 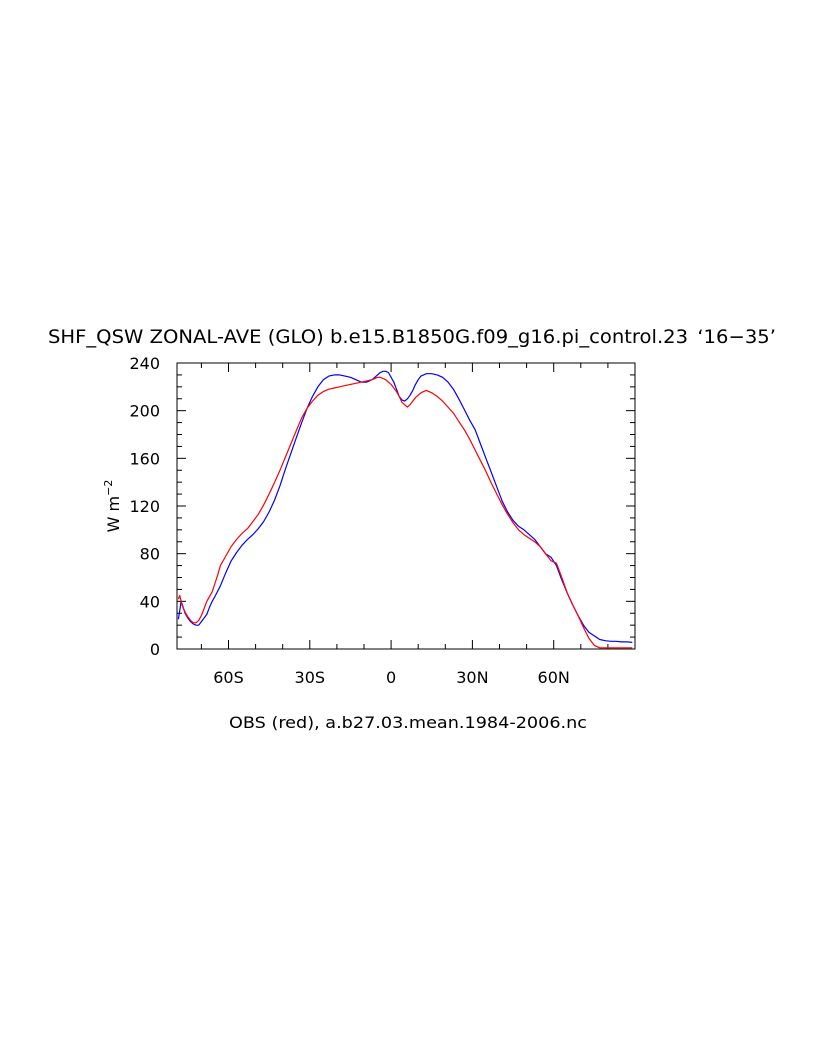 I want to click on y-tick-label: 240, so click(x=144, y=363).